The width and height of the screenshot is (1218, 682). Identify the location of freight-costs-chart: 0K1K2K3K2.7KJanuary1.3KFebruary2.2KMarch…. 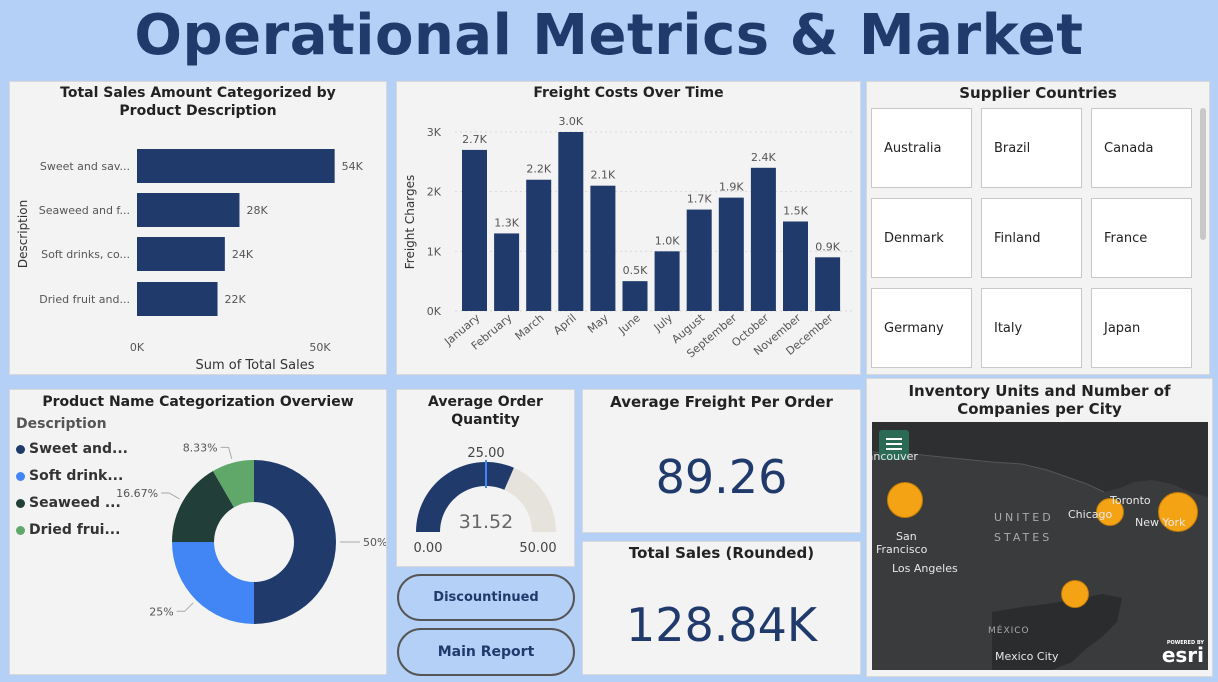
(628, 237).